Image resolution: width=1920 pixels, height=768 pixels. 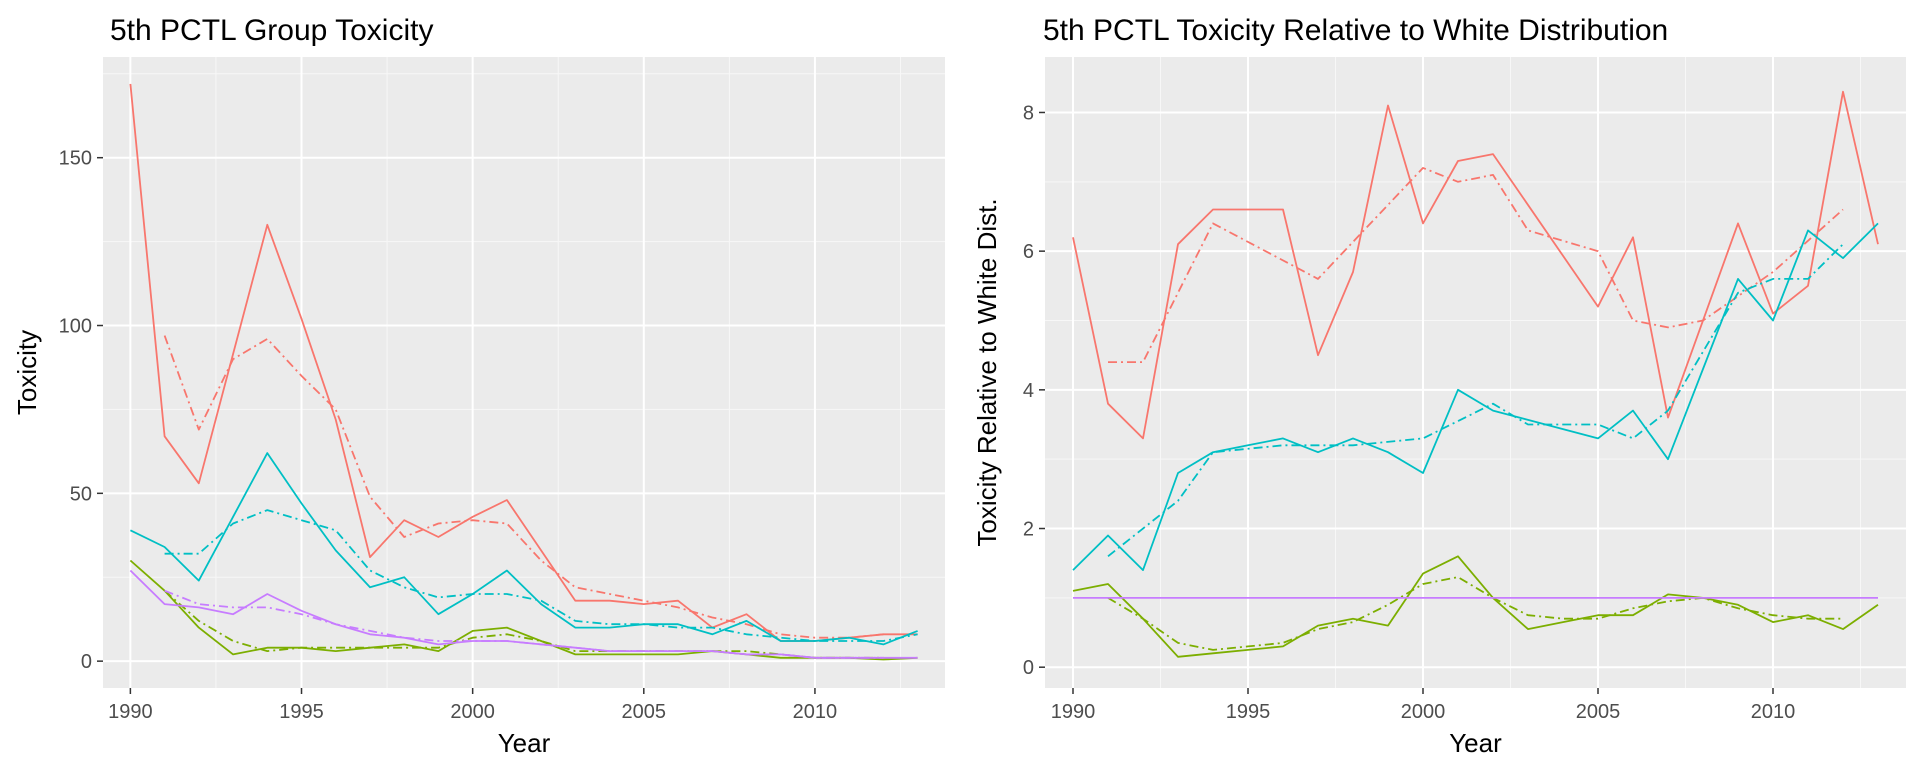 I want to click on y-tick-label: 50, so click(x=81, y=494).